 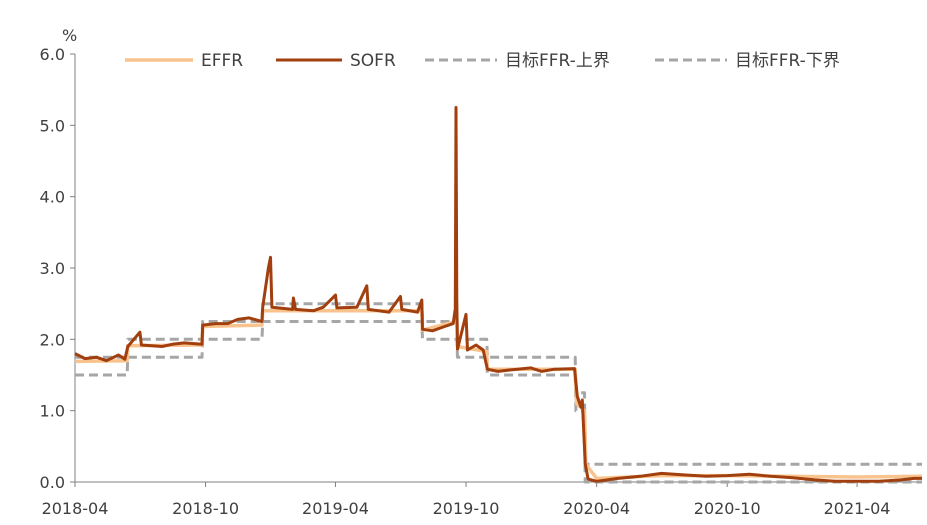 I want to click on legend-target-lower: 目标FFR-下界, so click(x=747, y=61).